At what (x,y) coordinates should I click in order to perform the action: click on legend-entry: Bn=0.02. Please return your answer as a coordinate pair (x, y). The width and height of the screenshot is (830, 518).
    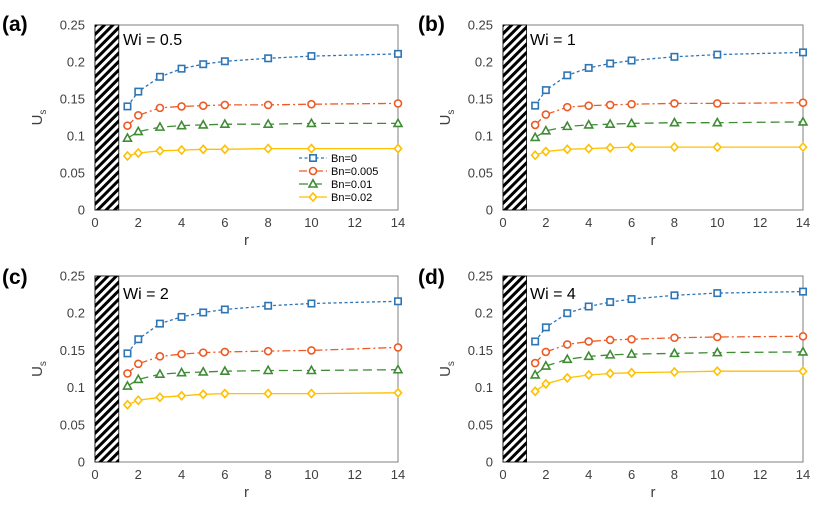
    Looking at the image, I should click on (351, 198).